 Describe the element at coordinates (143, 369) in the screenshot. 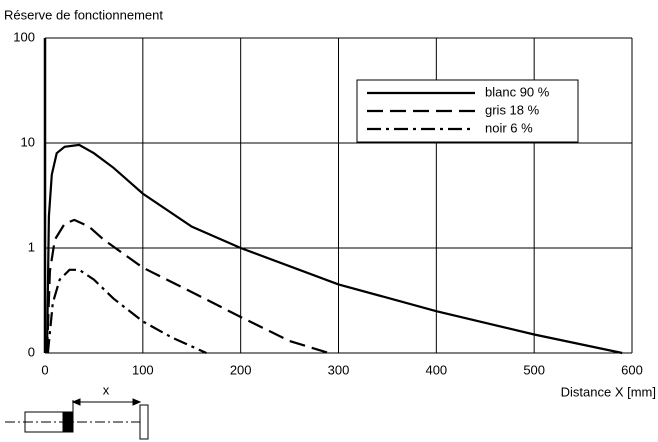

I see `x-tick-label: 100` at that location.